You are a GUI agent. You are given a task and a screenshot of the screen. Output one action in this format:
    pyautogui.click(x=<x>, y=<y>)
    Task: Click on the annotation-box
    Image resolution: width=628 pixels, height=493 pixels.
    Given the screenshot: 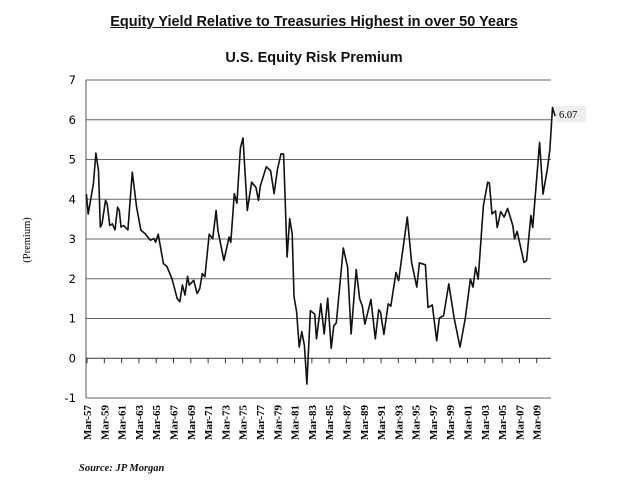 What is the action you would take?
    pyautogui.click(x=571, y=114)
    